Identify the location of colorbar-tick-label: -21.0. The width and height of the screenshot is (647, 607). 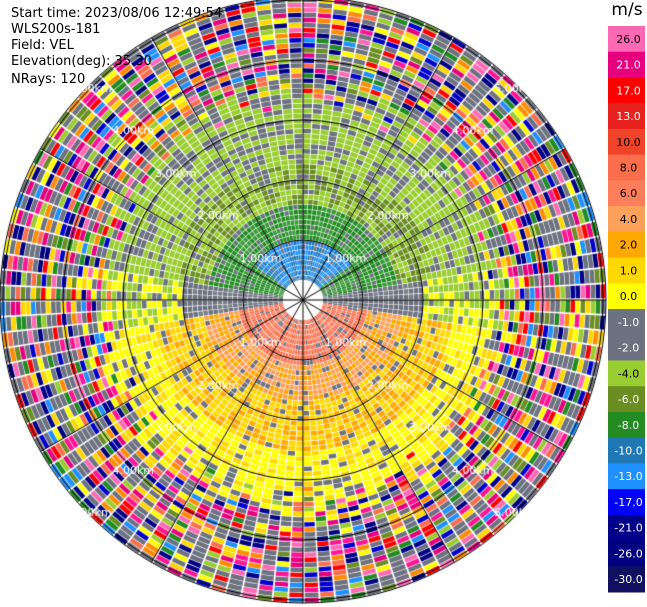
(628, 528).